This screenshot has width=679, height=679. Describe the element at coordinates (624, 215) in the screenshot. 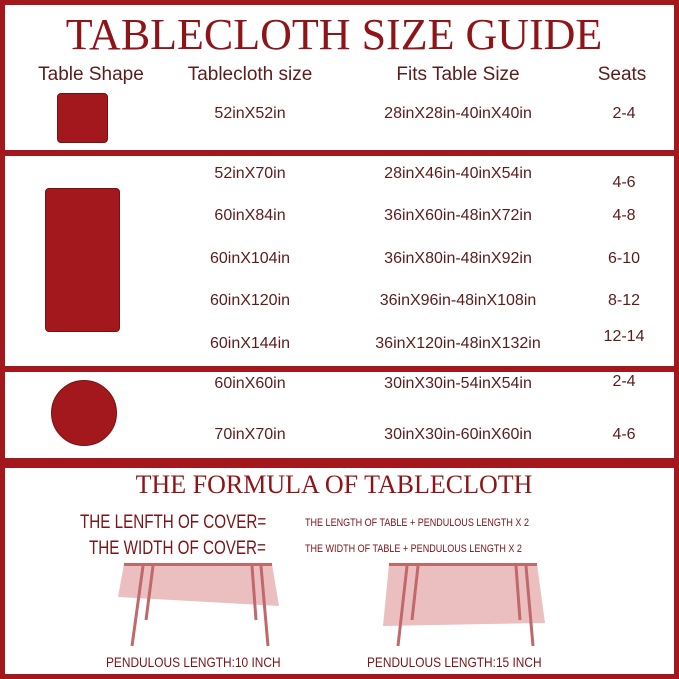

I see `rectangle-row-seats: 4-8` at that location.